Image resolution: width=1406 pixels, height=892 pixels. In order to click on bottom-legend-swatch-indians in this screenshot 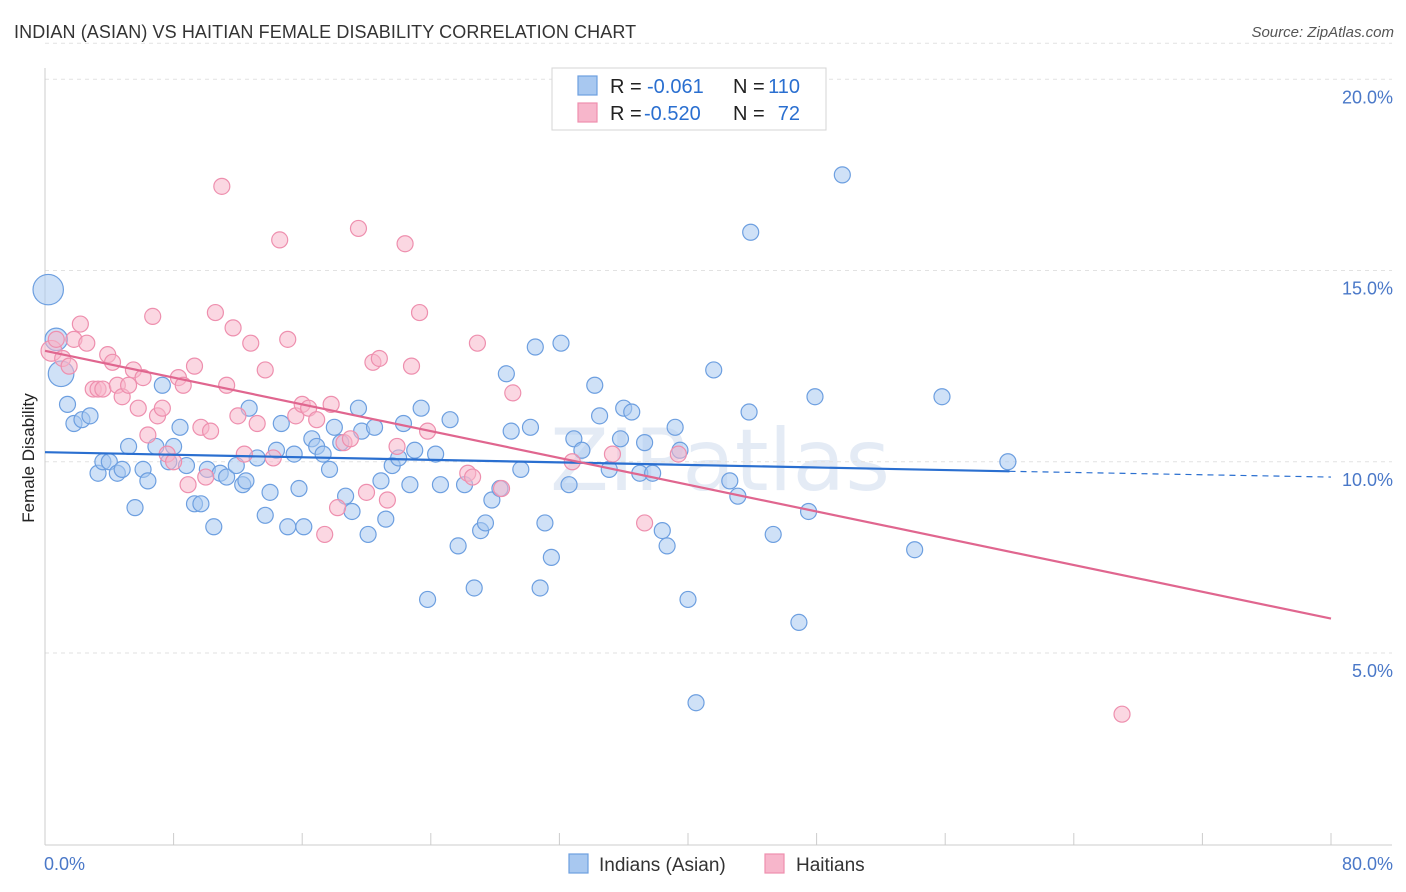, I will do `click(578, 863)`.